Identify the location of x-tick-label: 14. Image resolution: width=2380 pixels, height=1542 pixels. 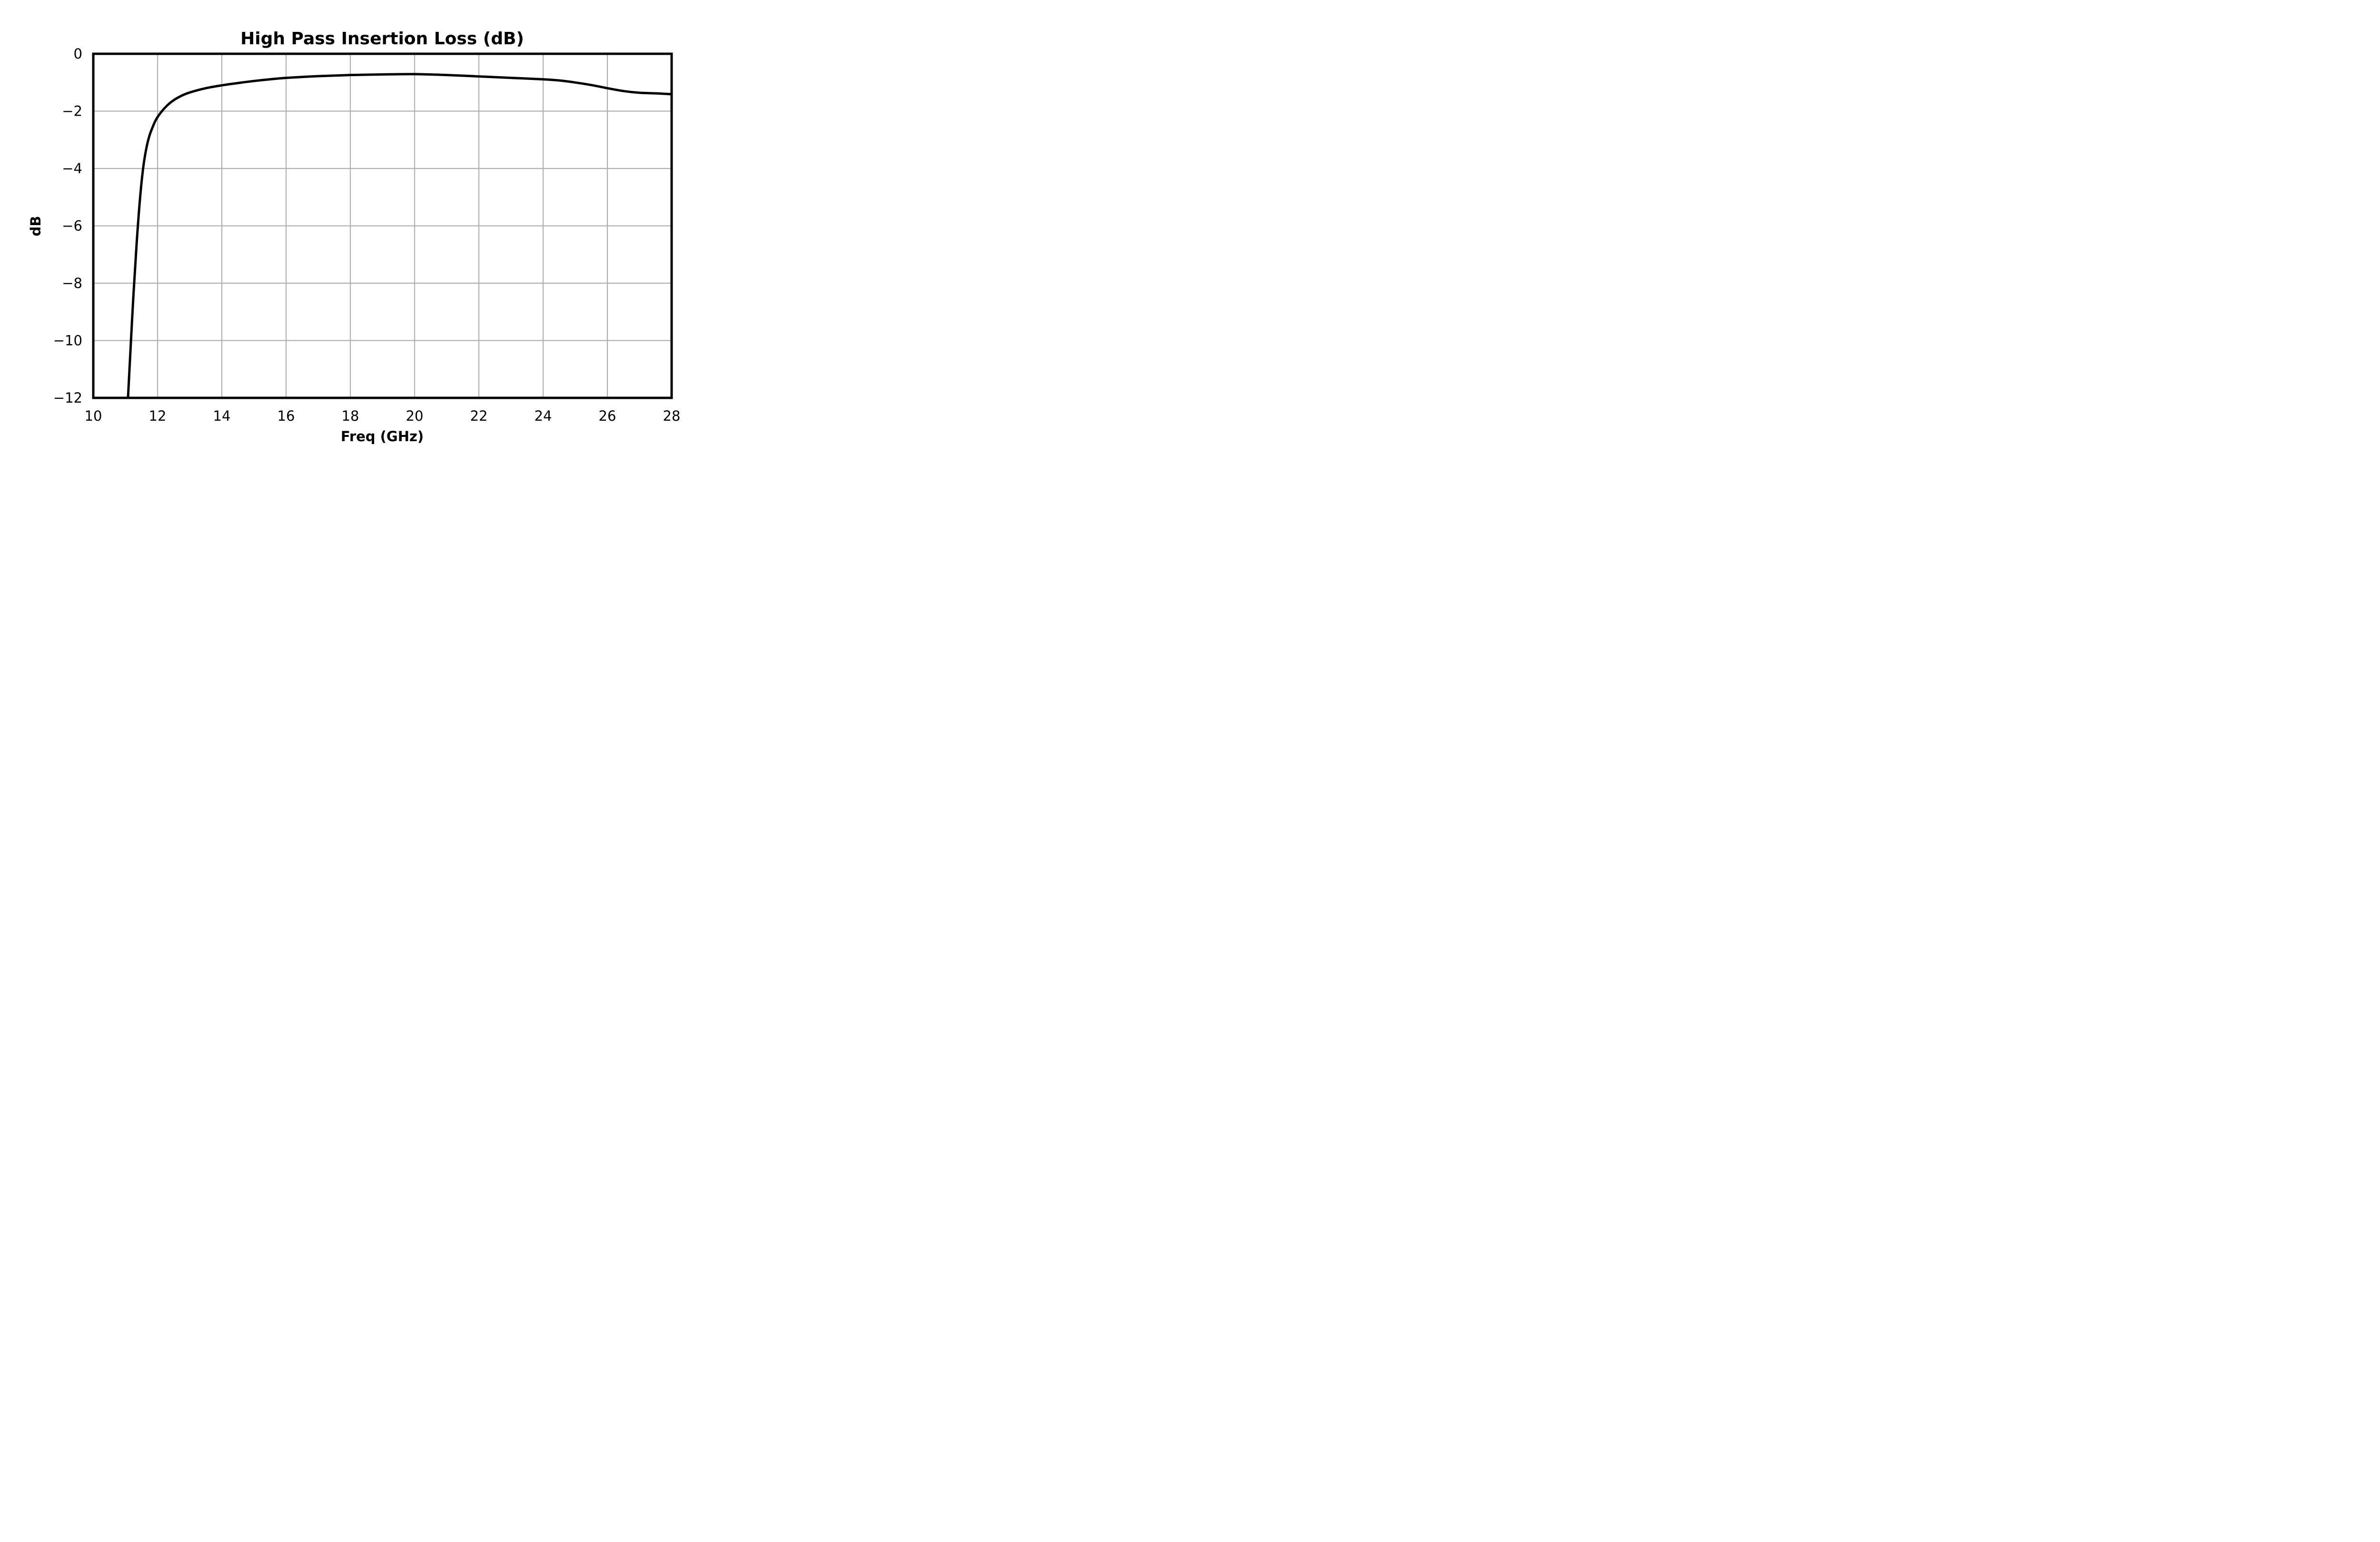
(222, 416).